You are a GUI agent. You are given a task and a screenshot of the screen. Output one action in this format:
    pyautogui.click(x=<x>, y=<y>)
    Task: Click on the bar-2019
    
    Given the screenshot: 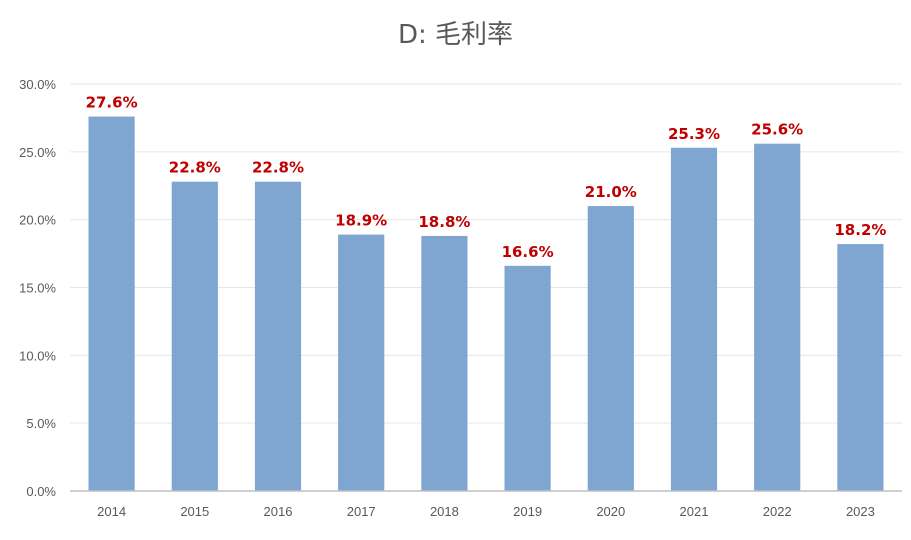 What is the action you would take?
    pyautogui.click(x=527, y=378)
    